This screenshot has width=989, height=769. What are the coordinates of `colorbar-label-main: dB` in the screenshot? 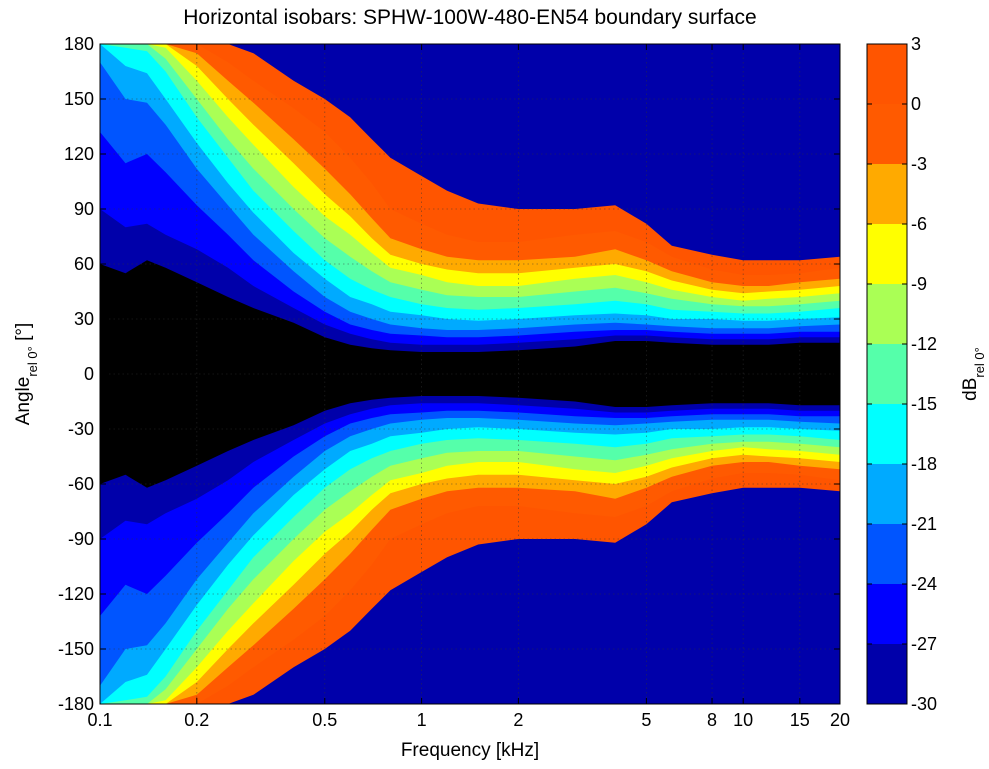 It's located at (970, 389).